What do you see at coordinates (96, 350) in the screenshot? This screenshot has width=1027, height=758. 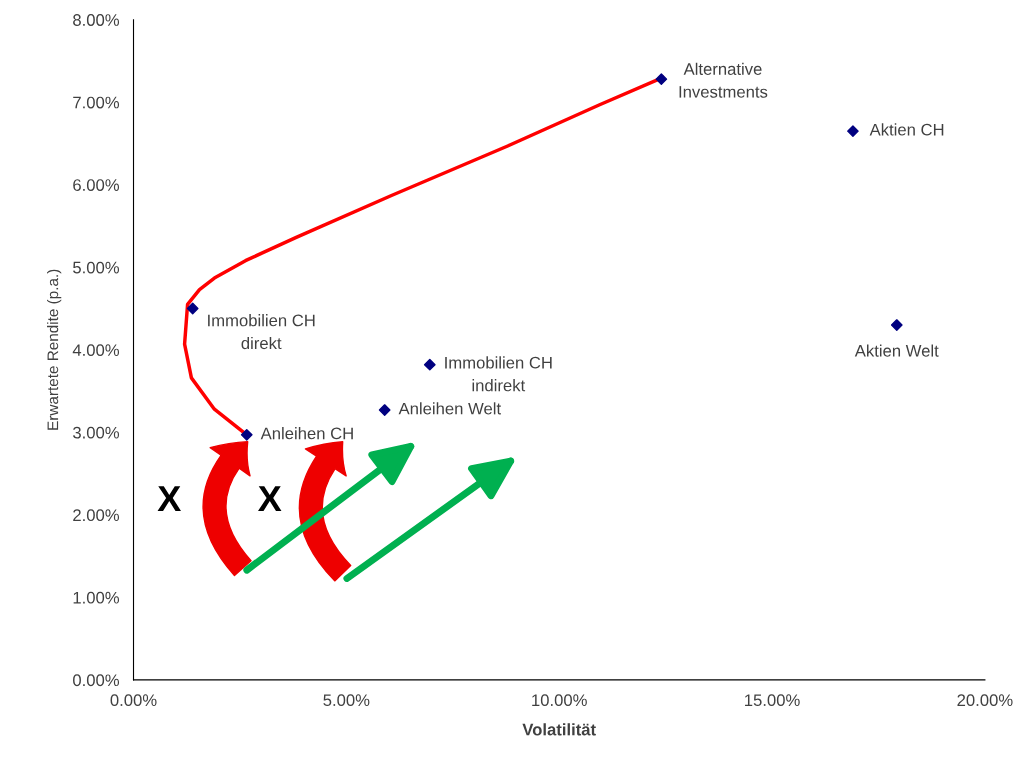 I see `y-tick-label: 4.00%` at bounding box center [96, 350].